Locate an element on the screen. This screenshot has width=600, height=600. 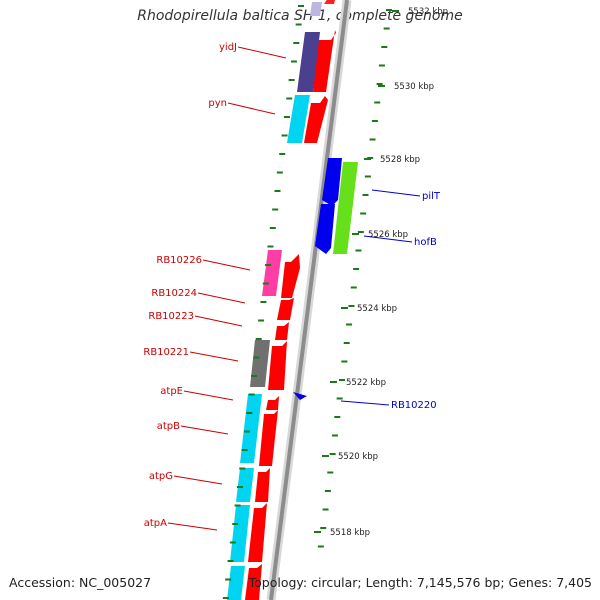
scale-label: 5526 kbp is located at coordinates (388, 235).